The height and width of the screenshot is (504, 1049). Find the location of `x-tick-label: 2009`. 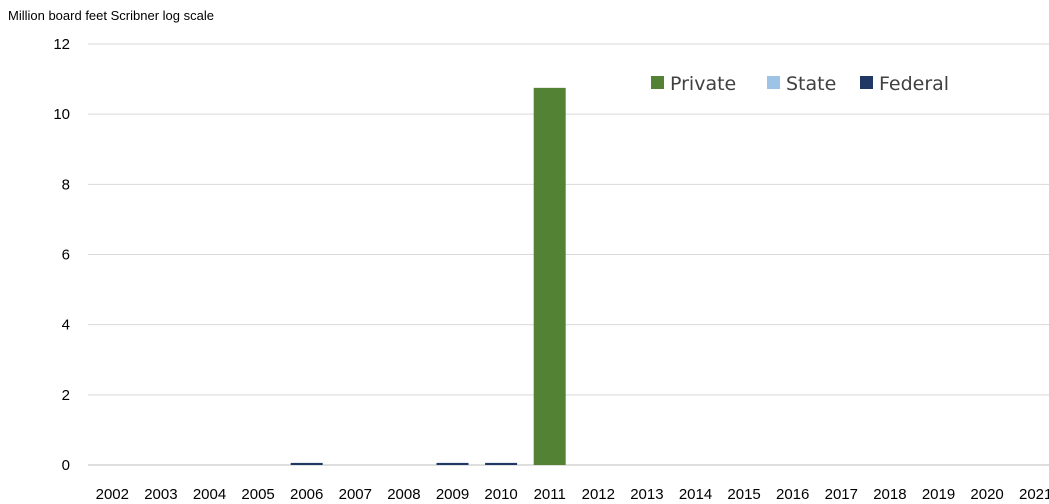

x-tick-label: 2009 is located at coordinates (452, 494).